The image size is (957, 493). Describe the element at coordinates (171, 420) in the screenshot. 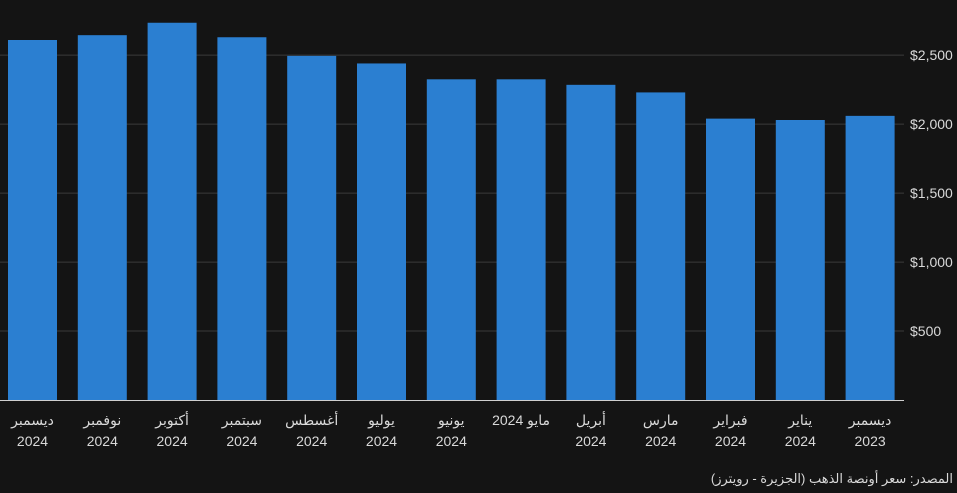

I see `x-tick-label: أكتوبر` at that location.